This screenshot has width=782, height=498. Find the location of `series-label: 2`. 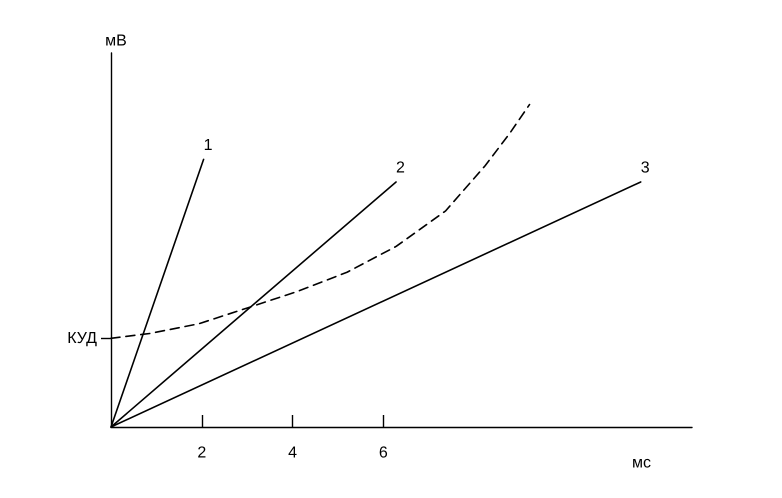

series-label: 2 is located at coordinates (401, 167).